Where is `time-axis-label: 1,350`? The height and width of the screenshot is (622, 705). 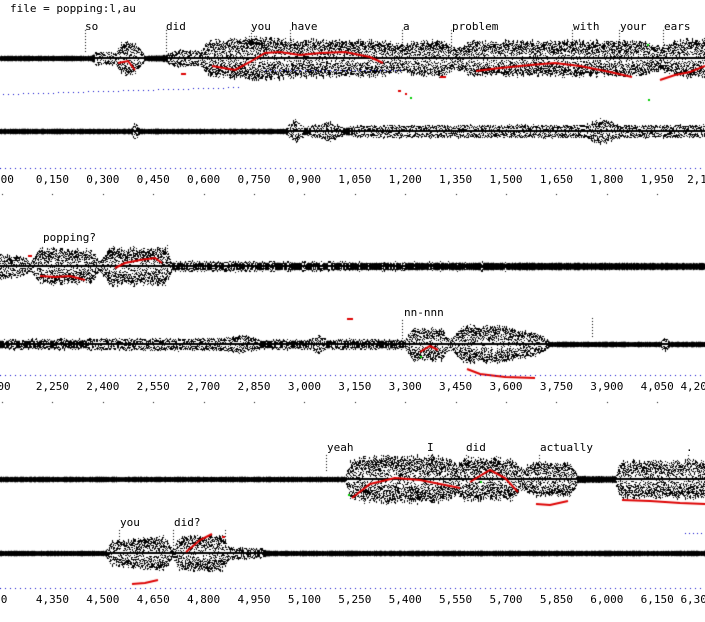 time-axis-label: 1,350 is located at coordinates (456, 179).